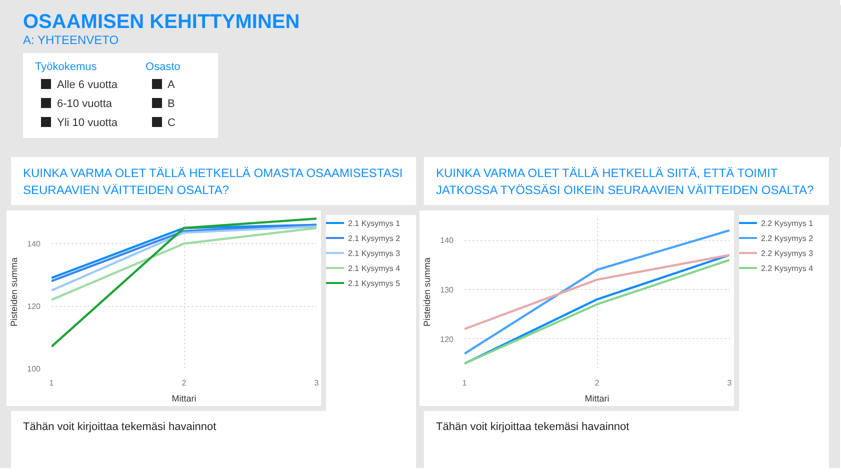 The image size is (841, 473). I want to click on y-tick-label: 130, so click(447, 290).